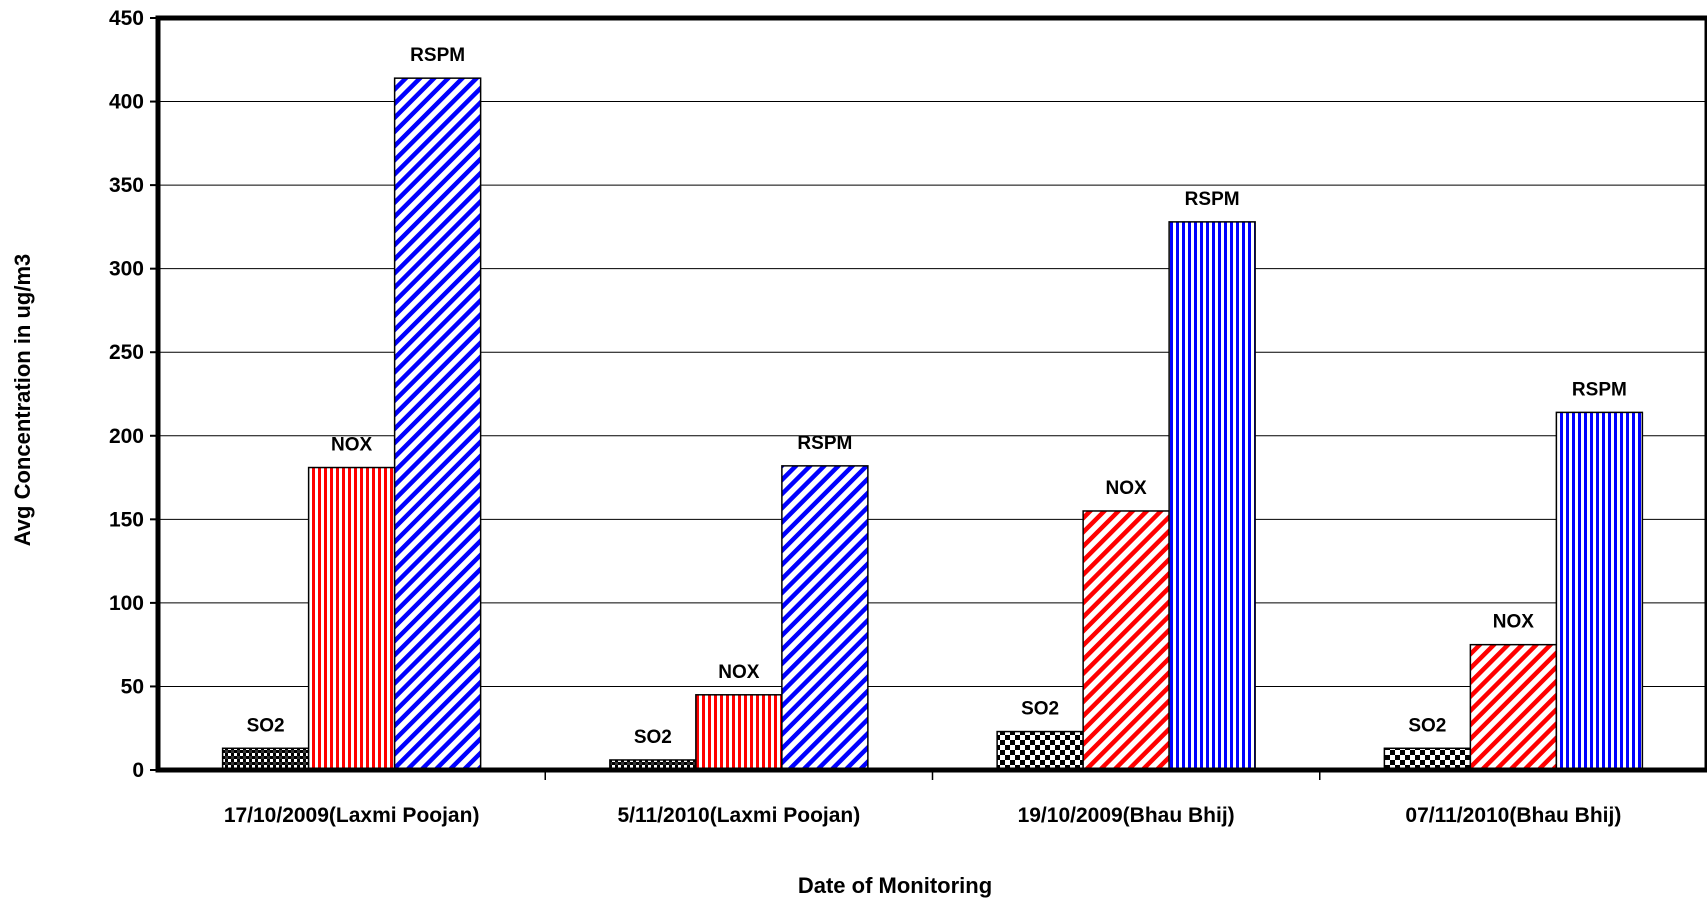 Image resolution: width=1707 pixels, height=905 pixels. What do you see at coordinates (138, 770) in the screenshot?
I see `y-tick-label: 0` at bounding box center [138, 770].